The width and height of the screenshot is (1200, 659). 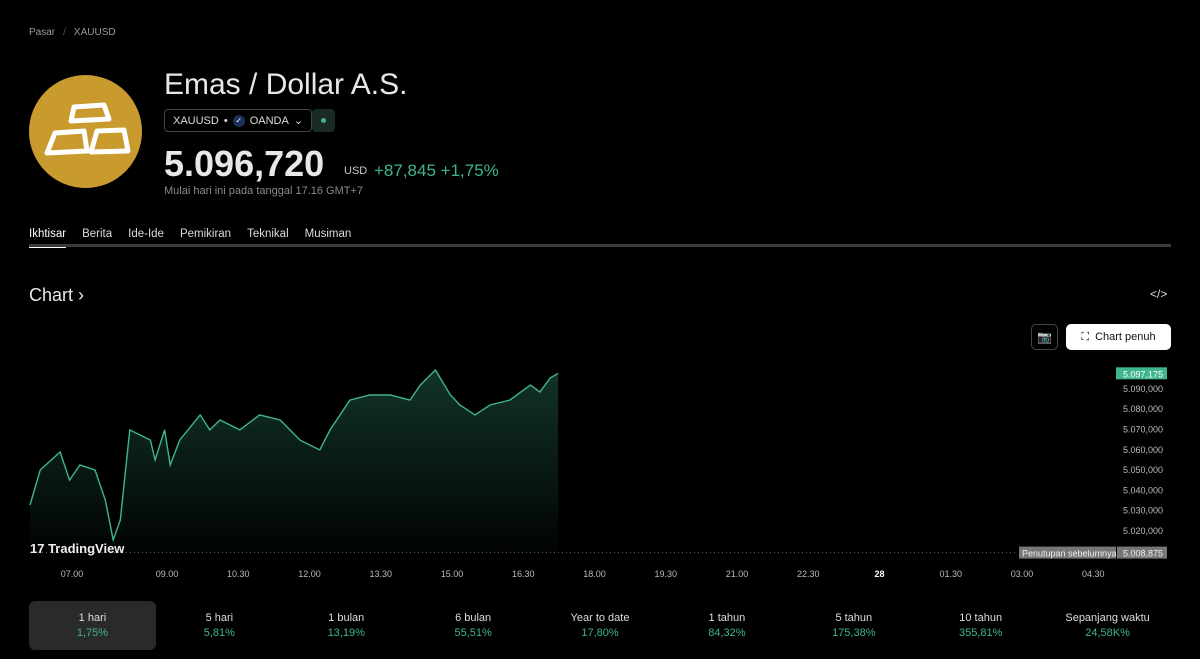 I want to click on prev-close-label: Penutupan sebelumnya, so click(x=1069, y=554).